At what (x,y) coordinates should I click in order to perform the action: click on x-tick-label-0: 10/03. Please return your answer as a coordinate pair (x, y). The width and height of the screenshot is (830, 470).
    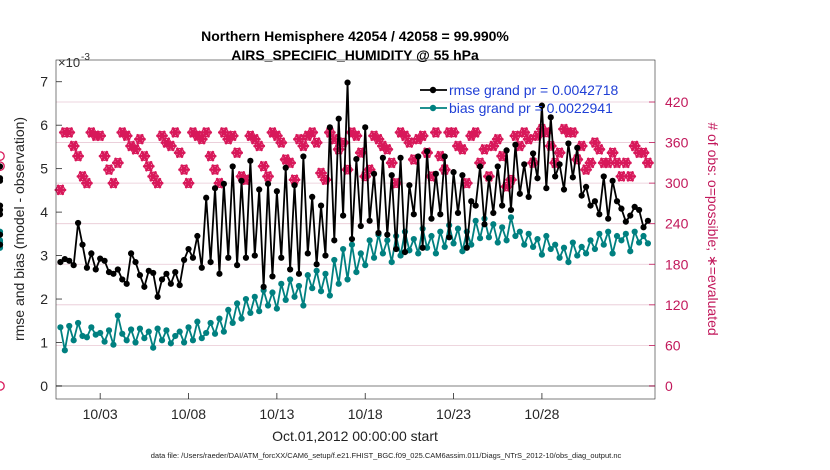
    Looking at the image, I should click on (100, 414).